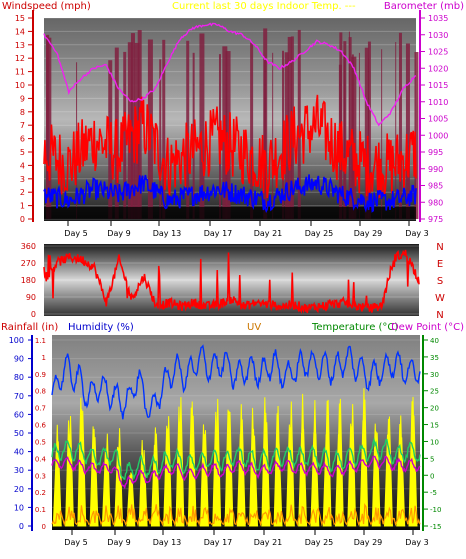 The image size is (466, 559). I want to click on x-tick-label: Day 5, so click(75, 542).